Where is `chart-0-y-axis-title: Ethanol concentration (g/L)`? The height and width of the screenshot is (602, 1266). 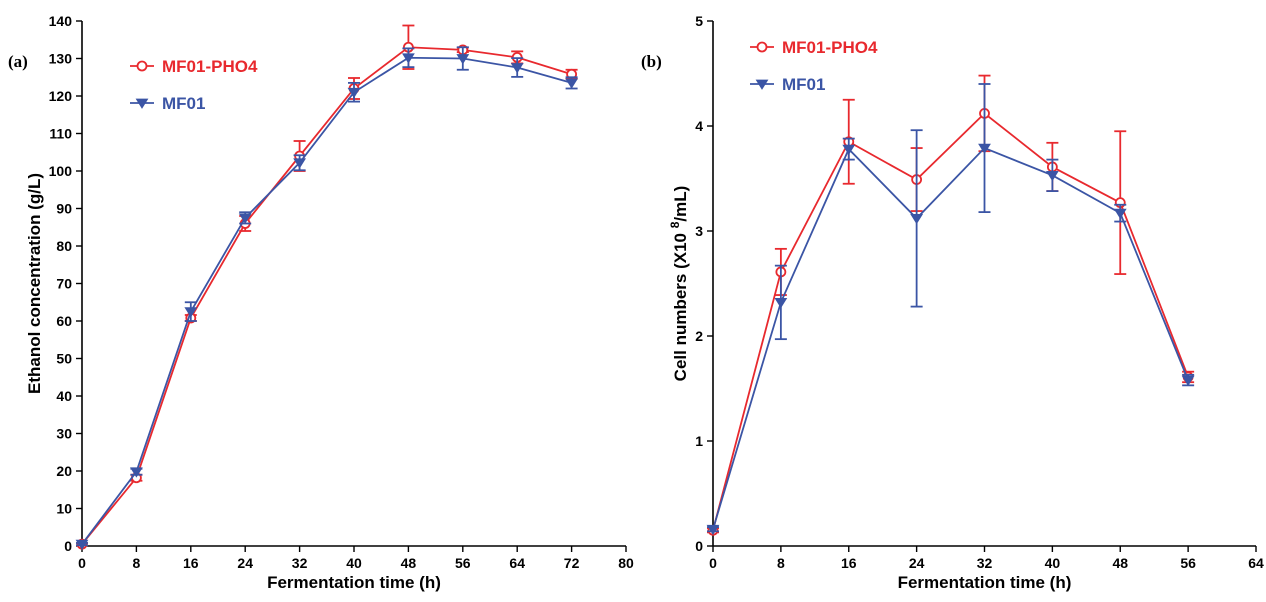 chart-0-y-axis-title: Ethanol concentration (g/L) is located at coordinates (34, 283).